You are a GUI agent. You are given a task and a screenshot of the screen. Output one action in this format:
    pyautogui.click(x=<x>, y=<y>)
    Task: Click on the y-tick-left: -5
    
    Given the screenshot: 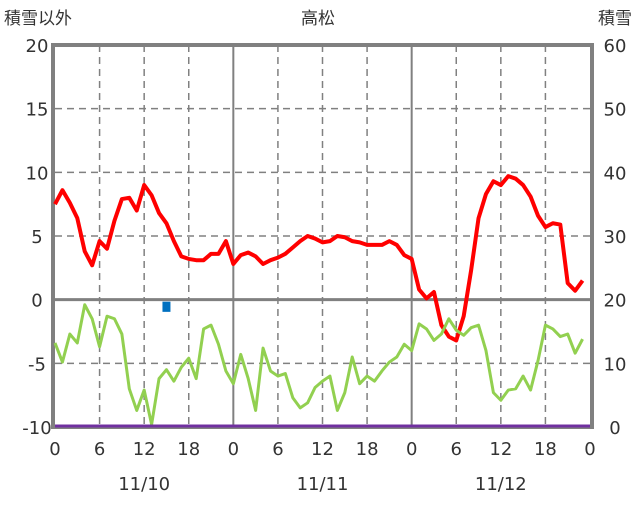 What is the action you would take?
    pyautogui.click(x=37, y=364)
    